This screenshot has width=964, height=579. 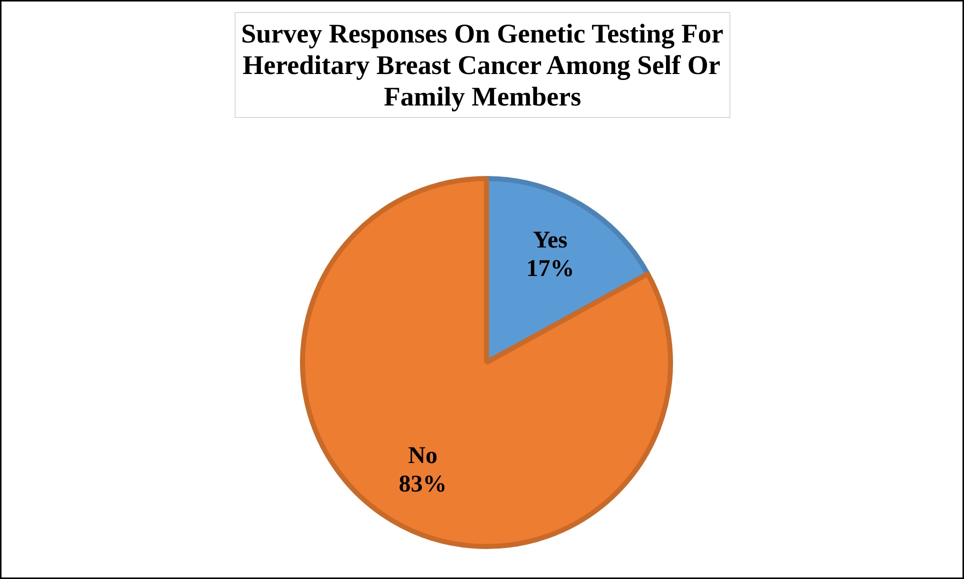 What do you see at coordinates (422, 484) in the screenshot?
I see `data-label: 83%` at bounding box center [422, 484].